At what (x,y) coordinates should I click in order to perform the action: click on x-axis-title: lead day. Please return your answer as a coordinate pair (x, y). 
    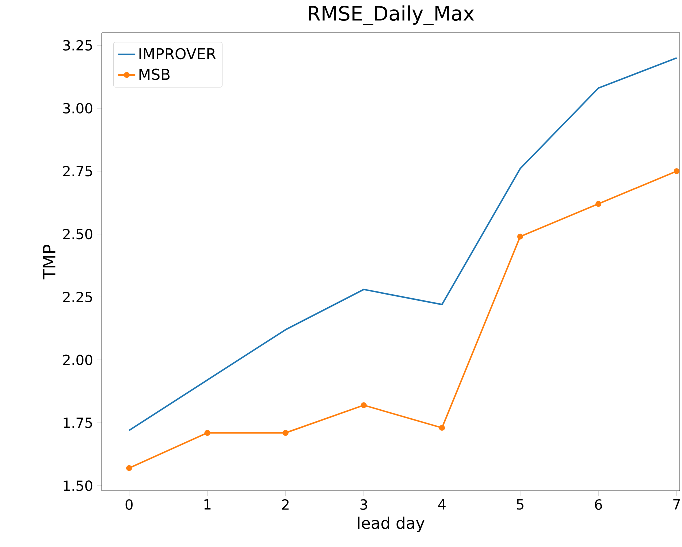
    Looking at the image, I should click on (391, 524).